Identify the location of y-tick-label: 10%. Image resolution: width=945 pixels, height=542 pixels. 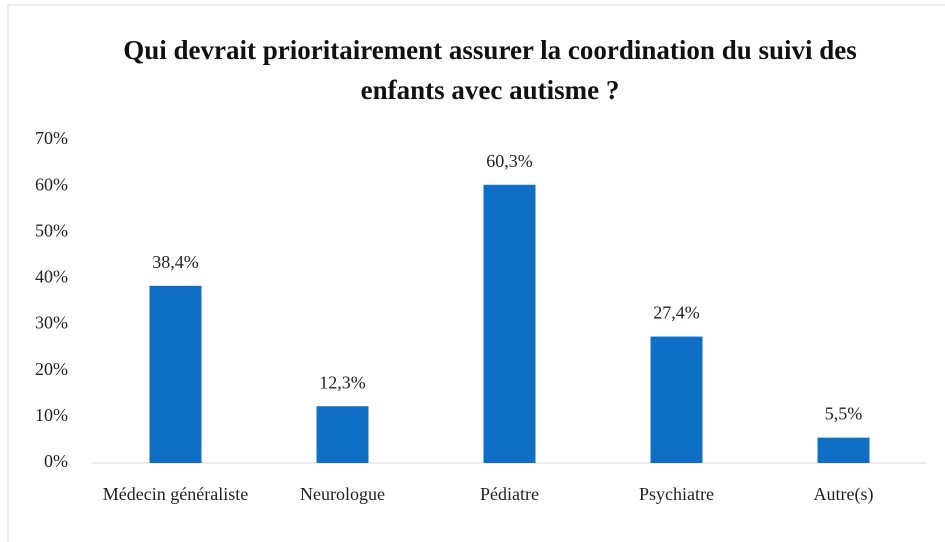
(51, 415).